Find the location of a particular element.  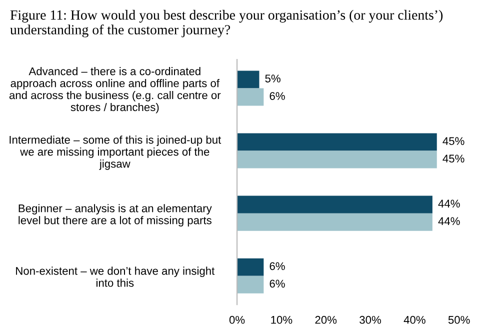

x-tick-label: 10% is located at coordinates (281, 320).